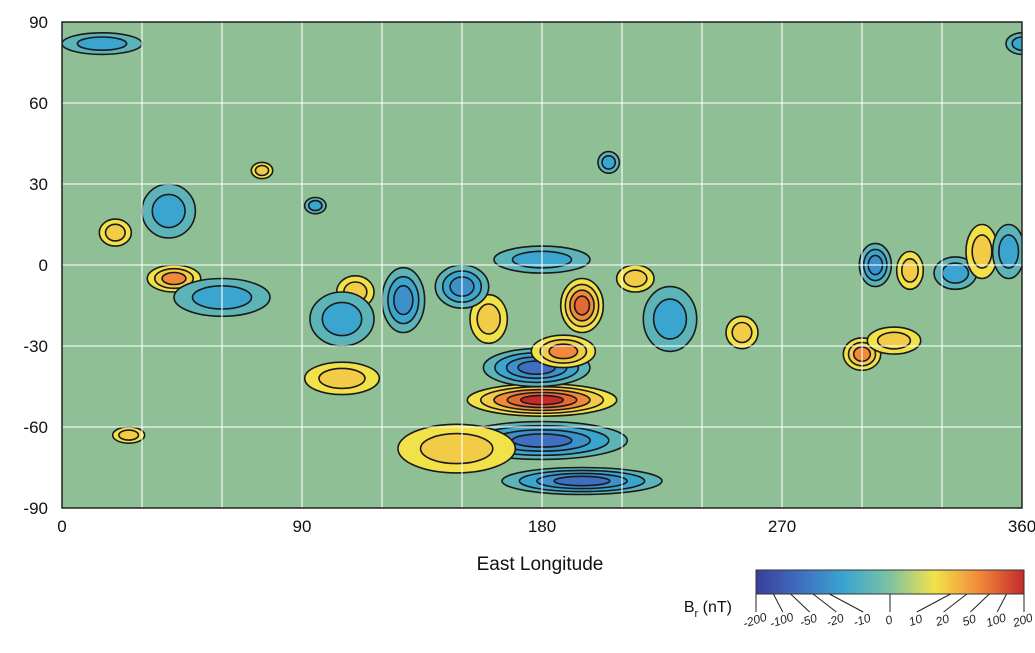 The width and height of the screenshot is (1035, 653). What do you see at coordinates (542, 526) in the screenshot?
I see `x-tick-label: 180` at bounding box center [542, 526].